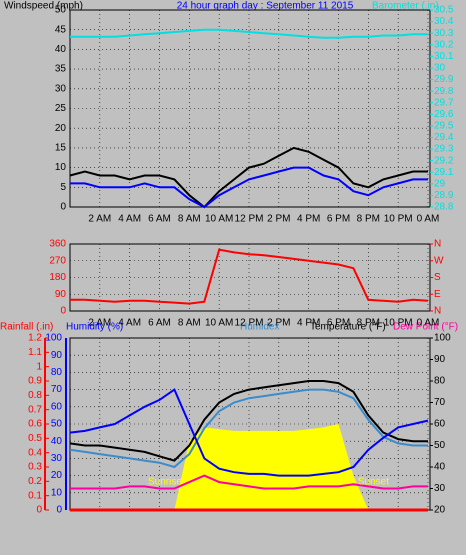 The image size is (466, 555). What do you see at coordinates (43, 6) in the screenshot?
I see `y-axis-label: Windspeed (mph)` at bounding box center [43, 6].